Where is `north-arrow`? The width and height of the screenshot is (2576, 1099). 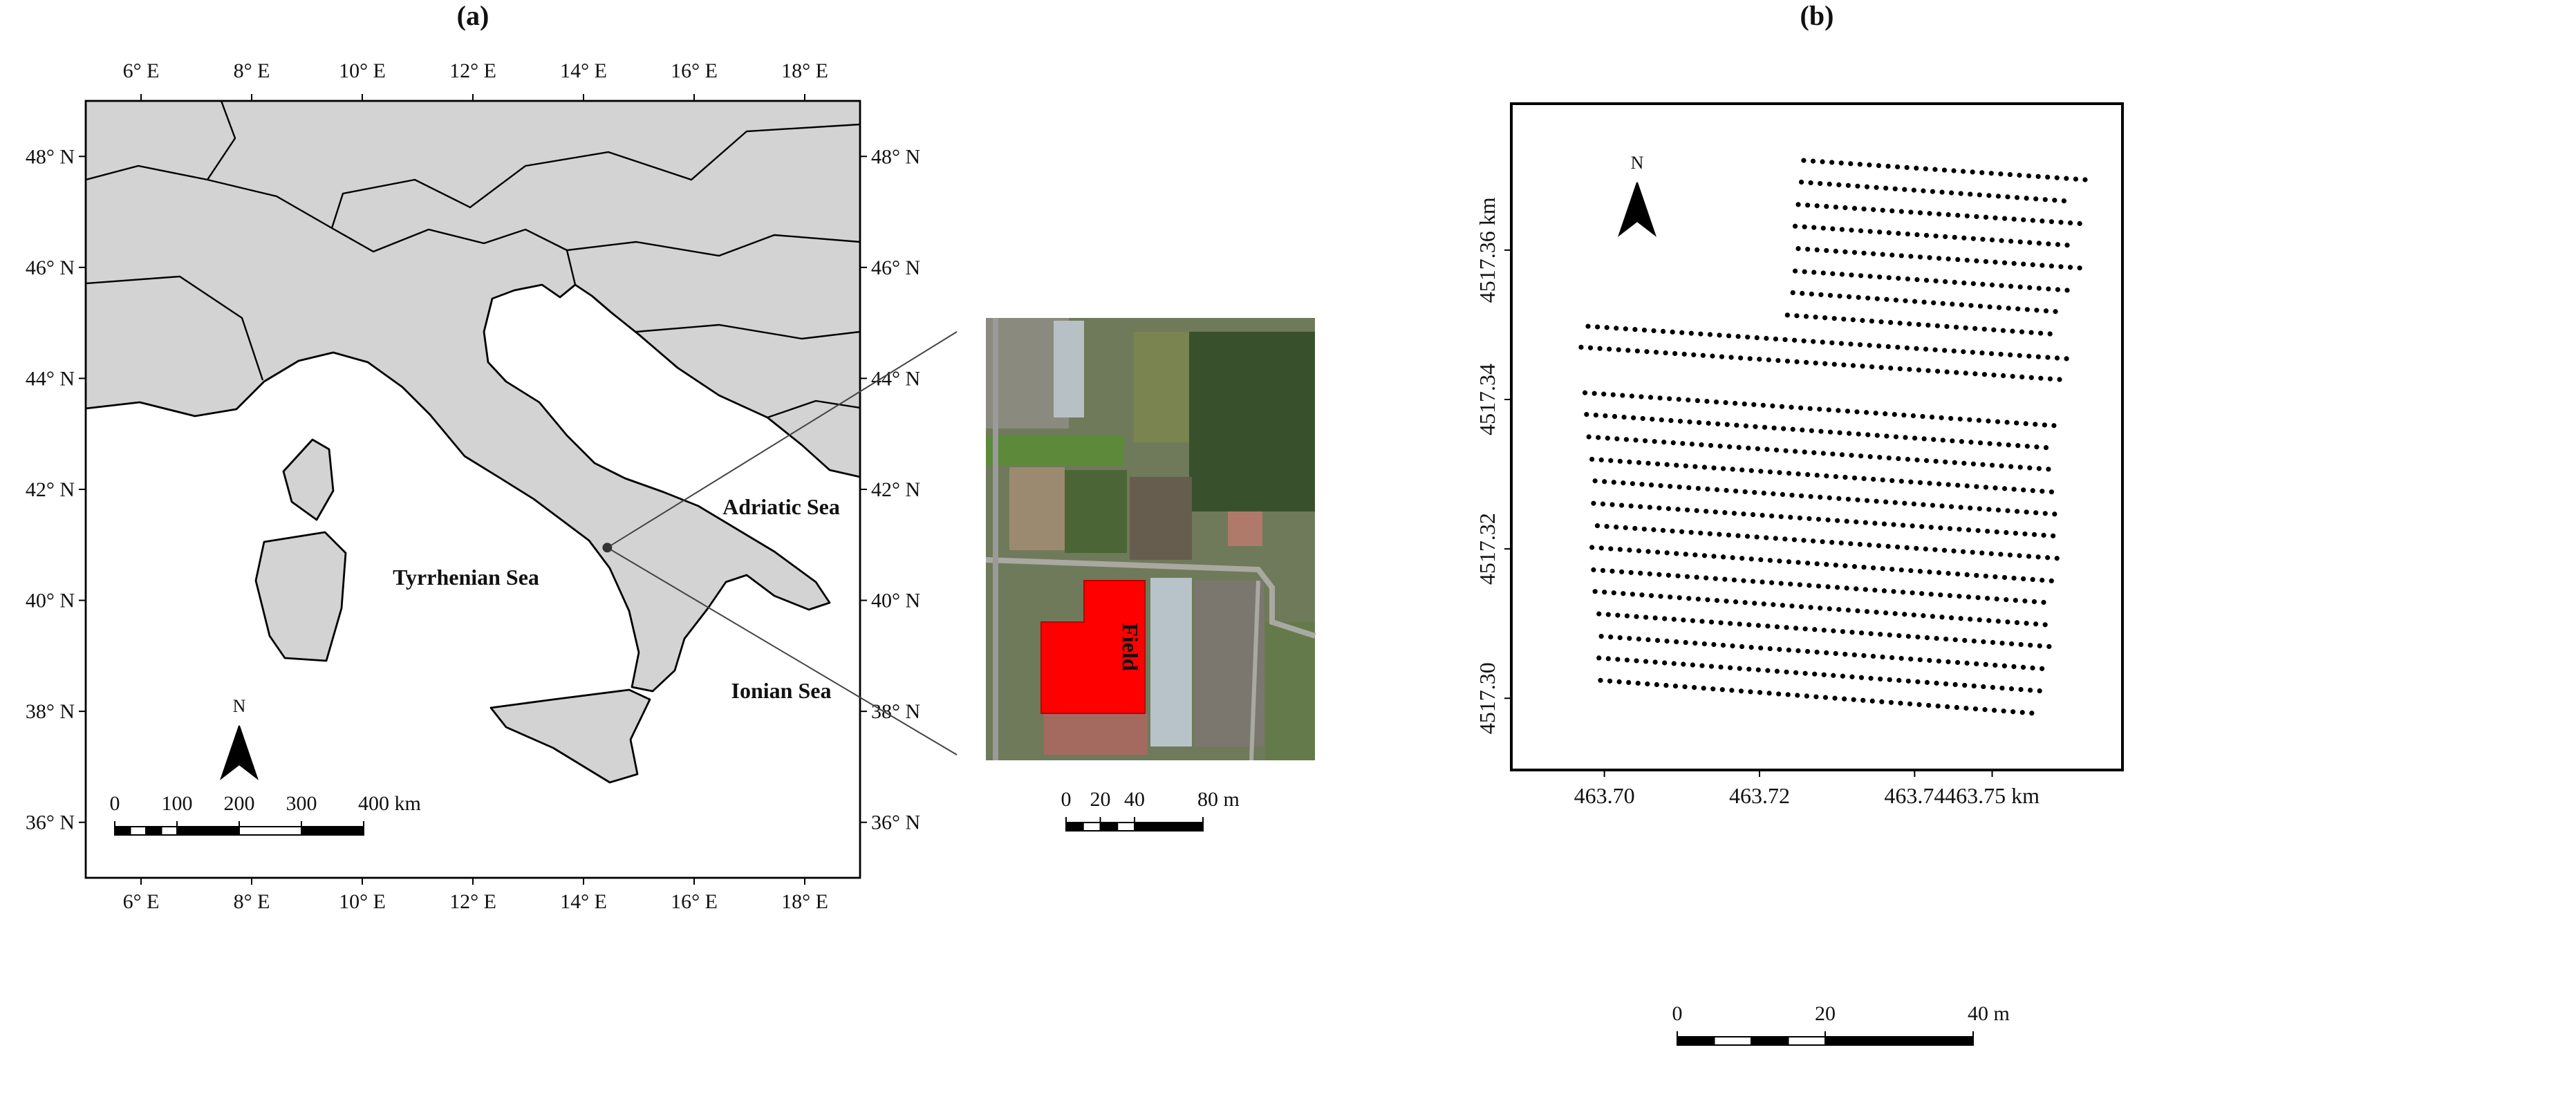 north-arrow is located at coordinates (249, 752).